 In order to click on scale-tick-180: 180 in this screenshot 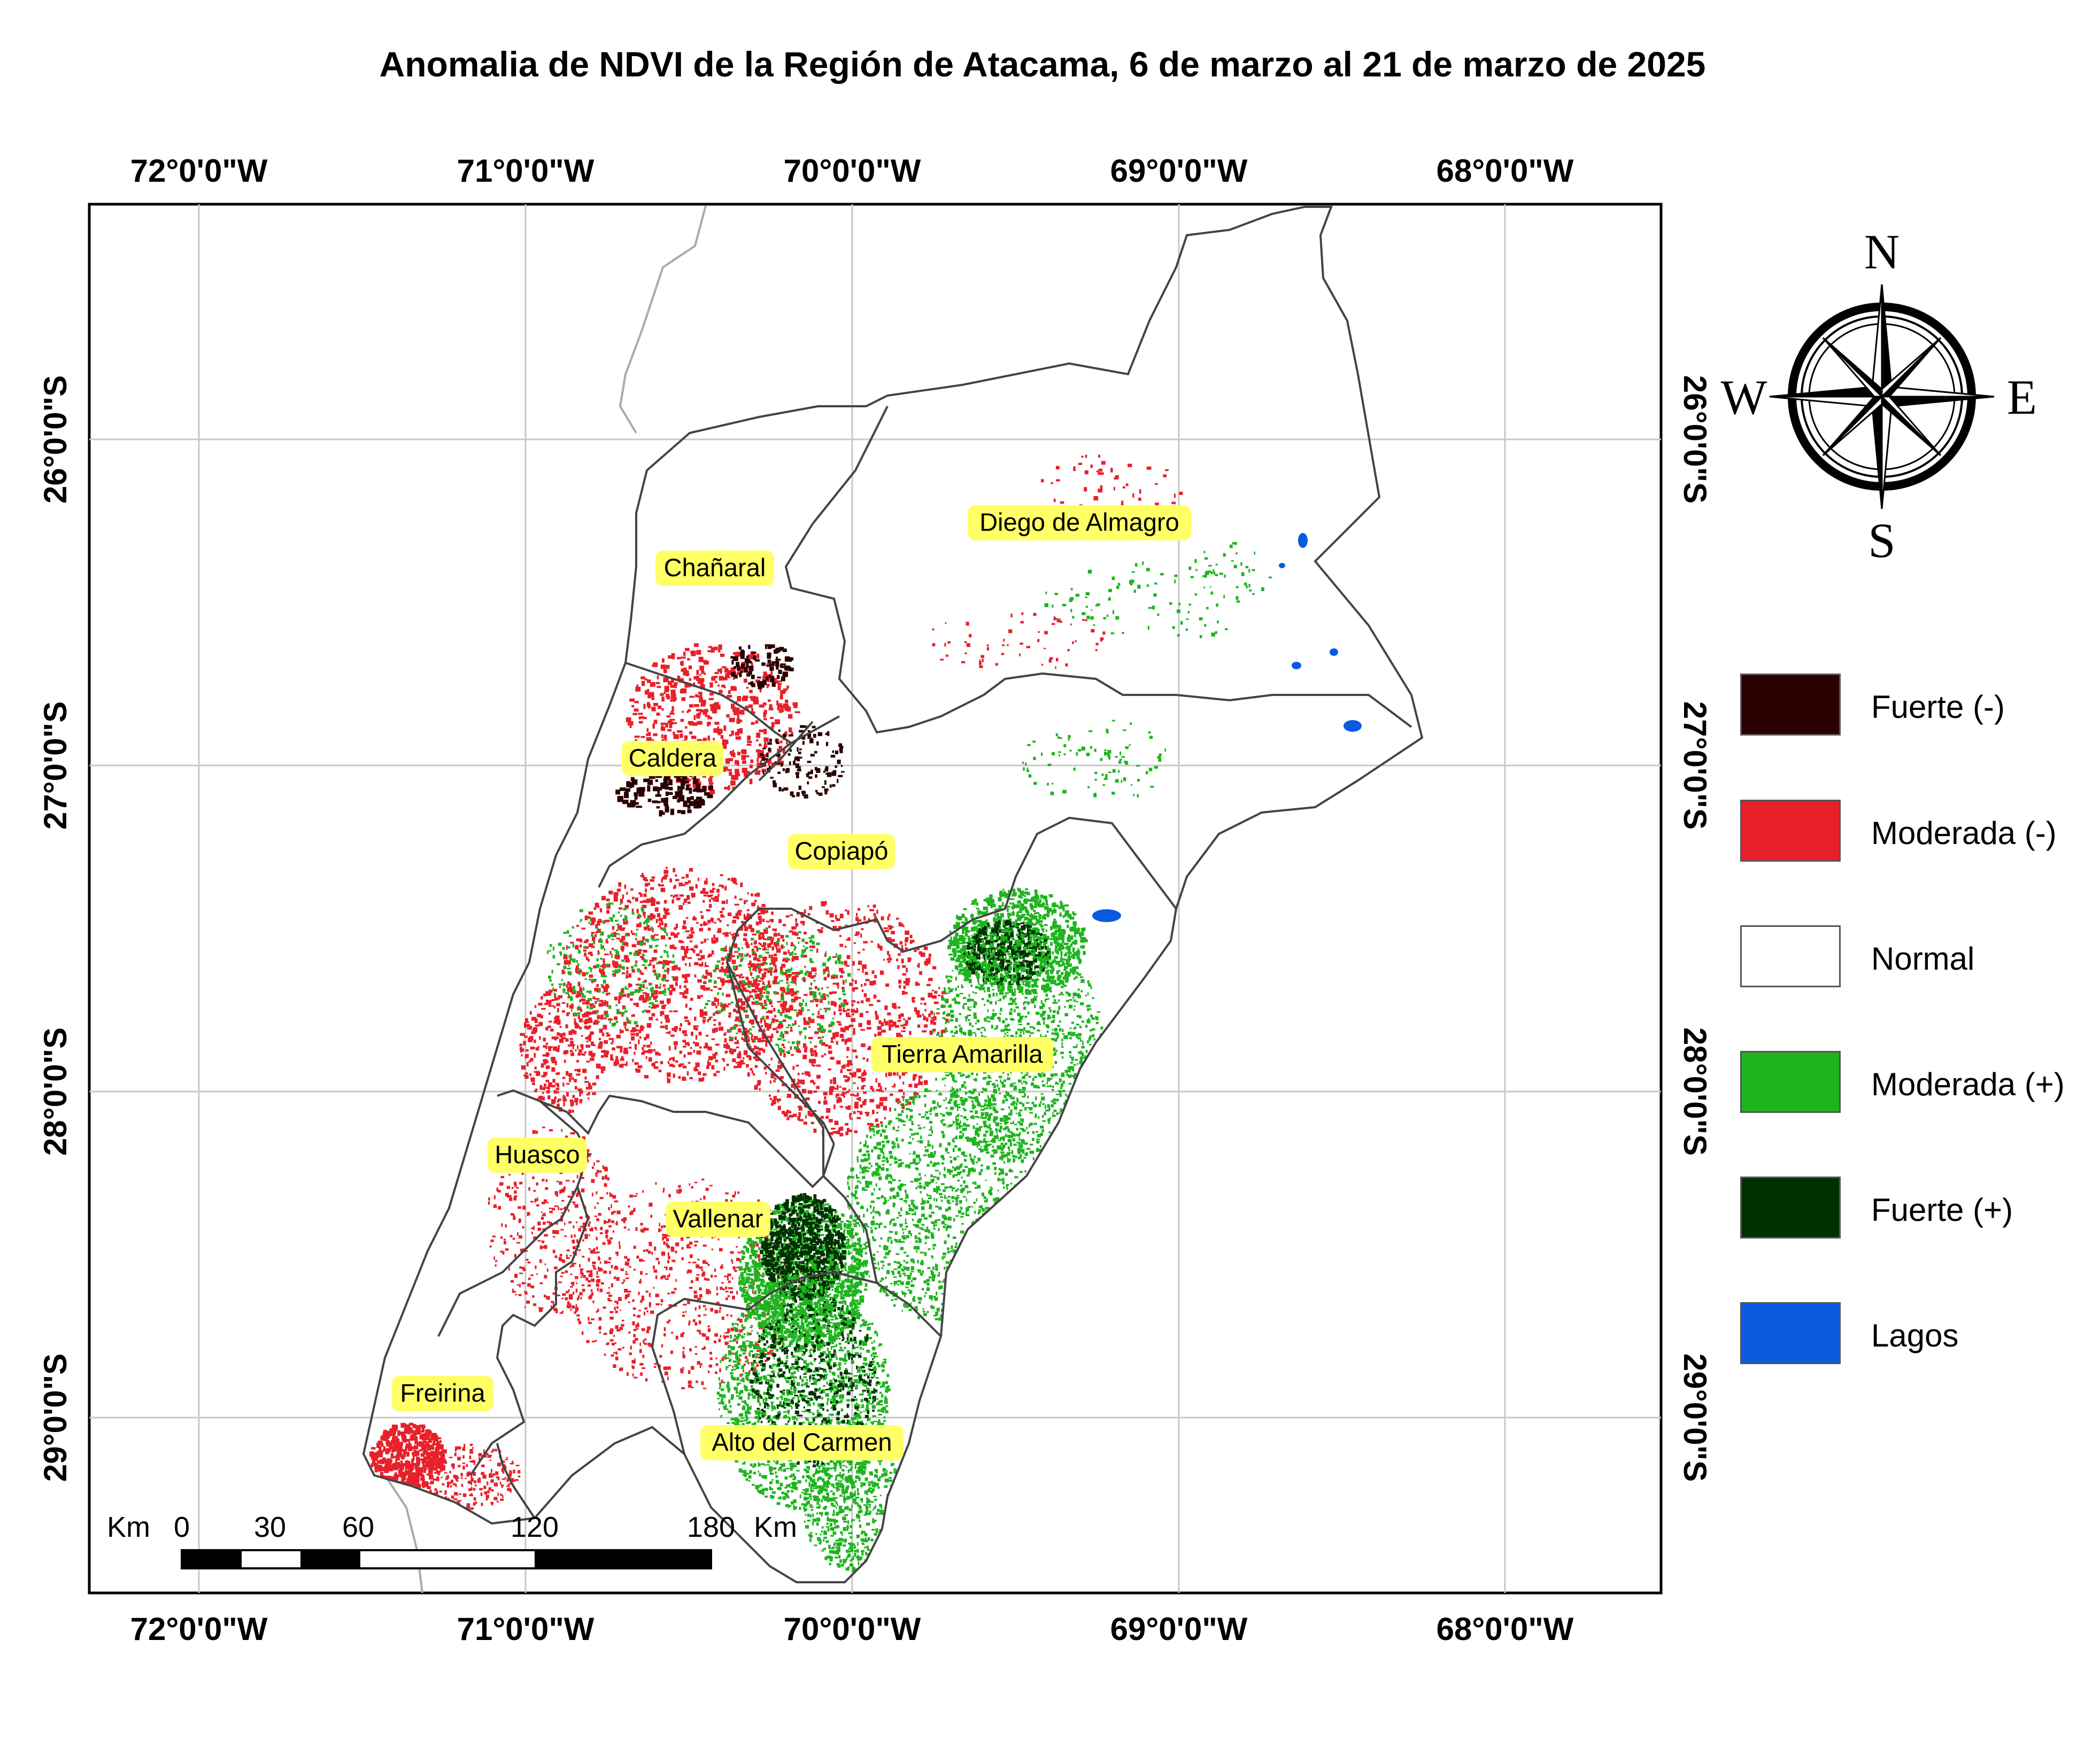, I will do `click(711, 1527)`.